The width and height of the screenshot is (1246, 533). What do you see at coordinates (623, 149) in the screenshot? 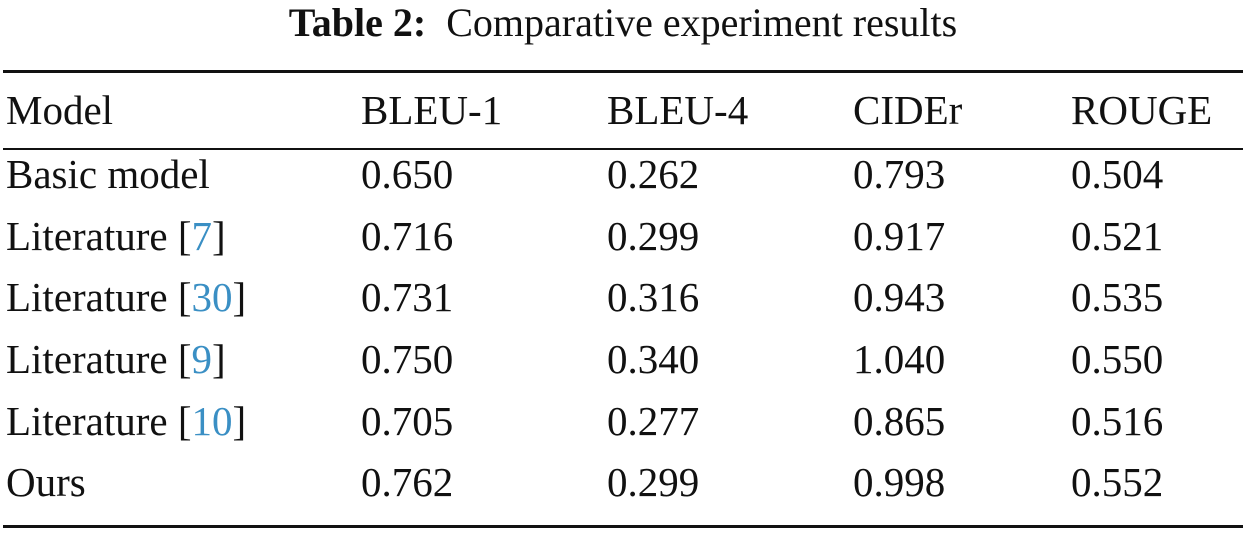
I see `table-header-rule` at bounding box center [623, 149].